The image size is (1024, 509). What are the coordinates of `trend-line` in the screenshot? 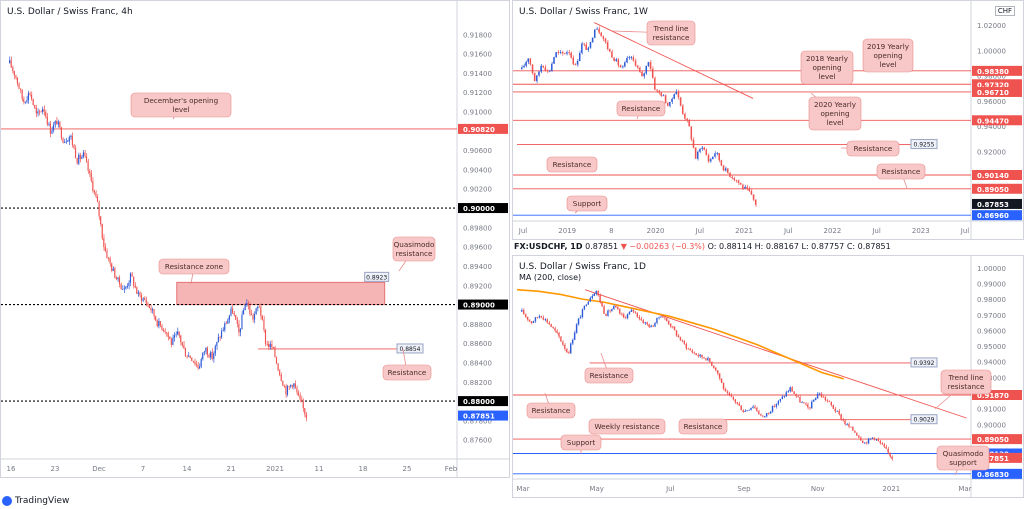 It's located at (673, 60).